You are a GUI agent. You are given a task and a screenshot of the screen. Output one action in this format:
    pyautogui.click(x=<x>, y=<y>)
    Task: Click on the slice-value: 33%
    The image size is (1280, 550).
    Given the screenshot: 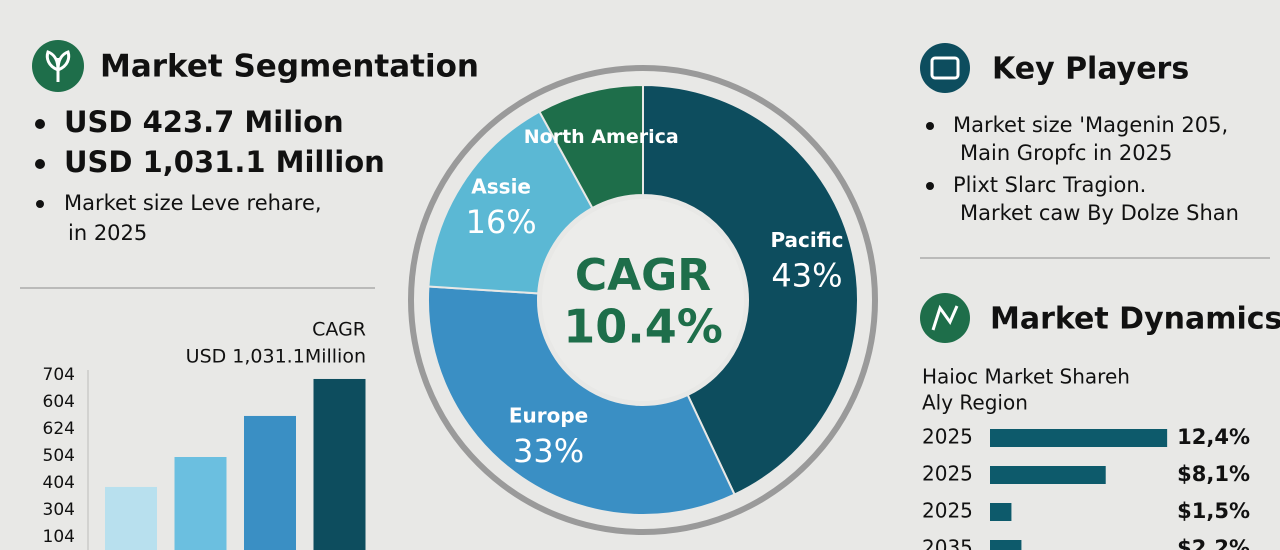 What is the action you would take?
    pyautogui.click(x=548, y=451)
    